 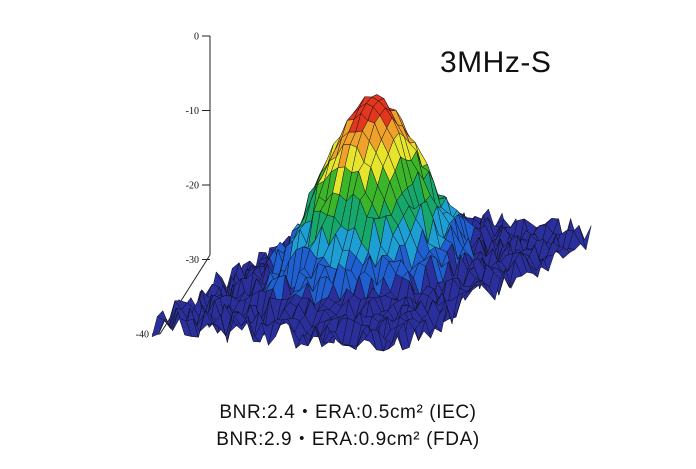 I want to click on caption-fda: BNR:2.9・ERA:0.9cm² (FDA), so click(x=348, y=437).